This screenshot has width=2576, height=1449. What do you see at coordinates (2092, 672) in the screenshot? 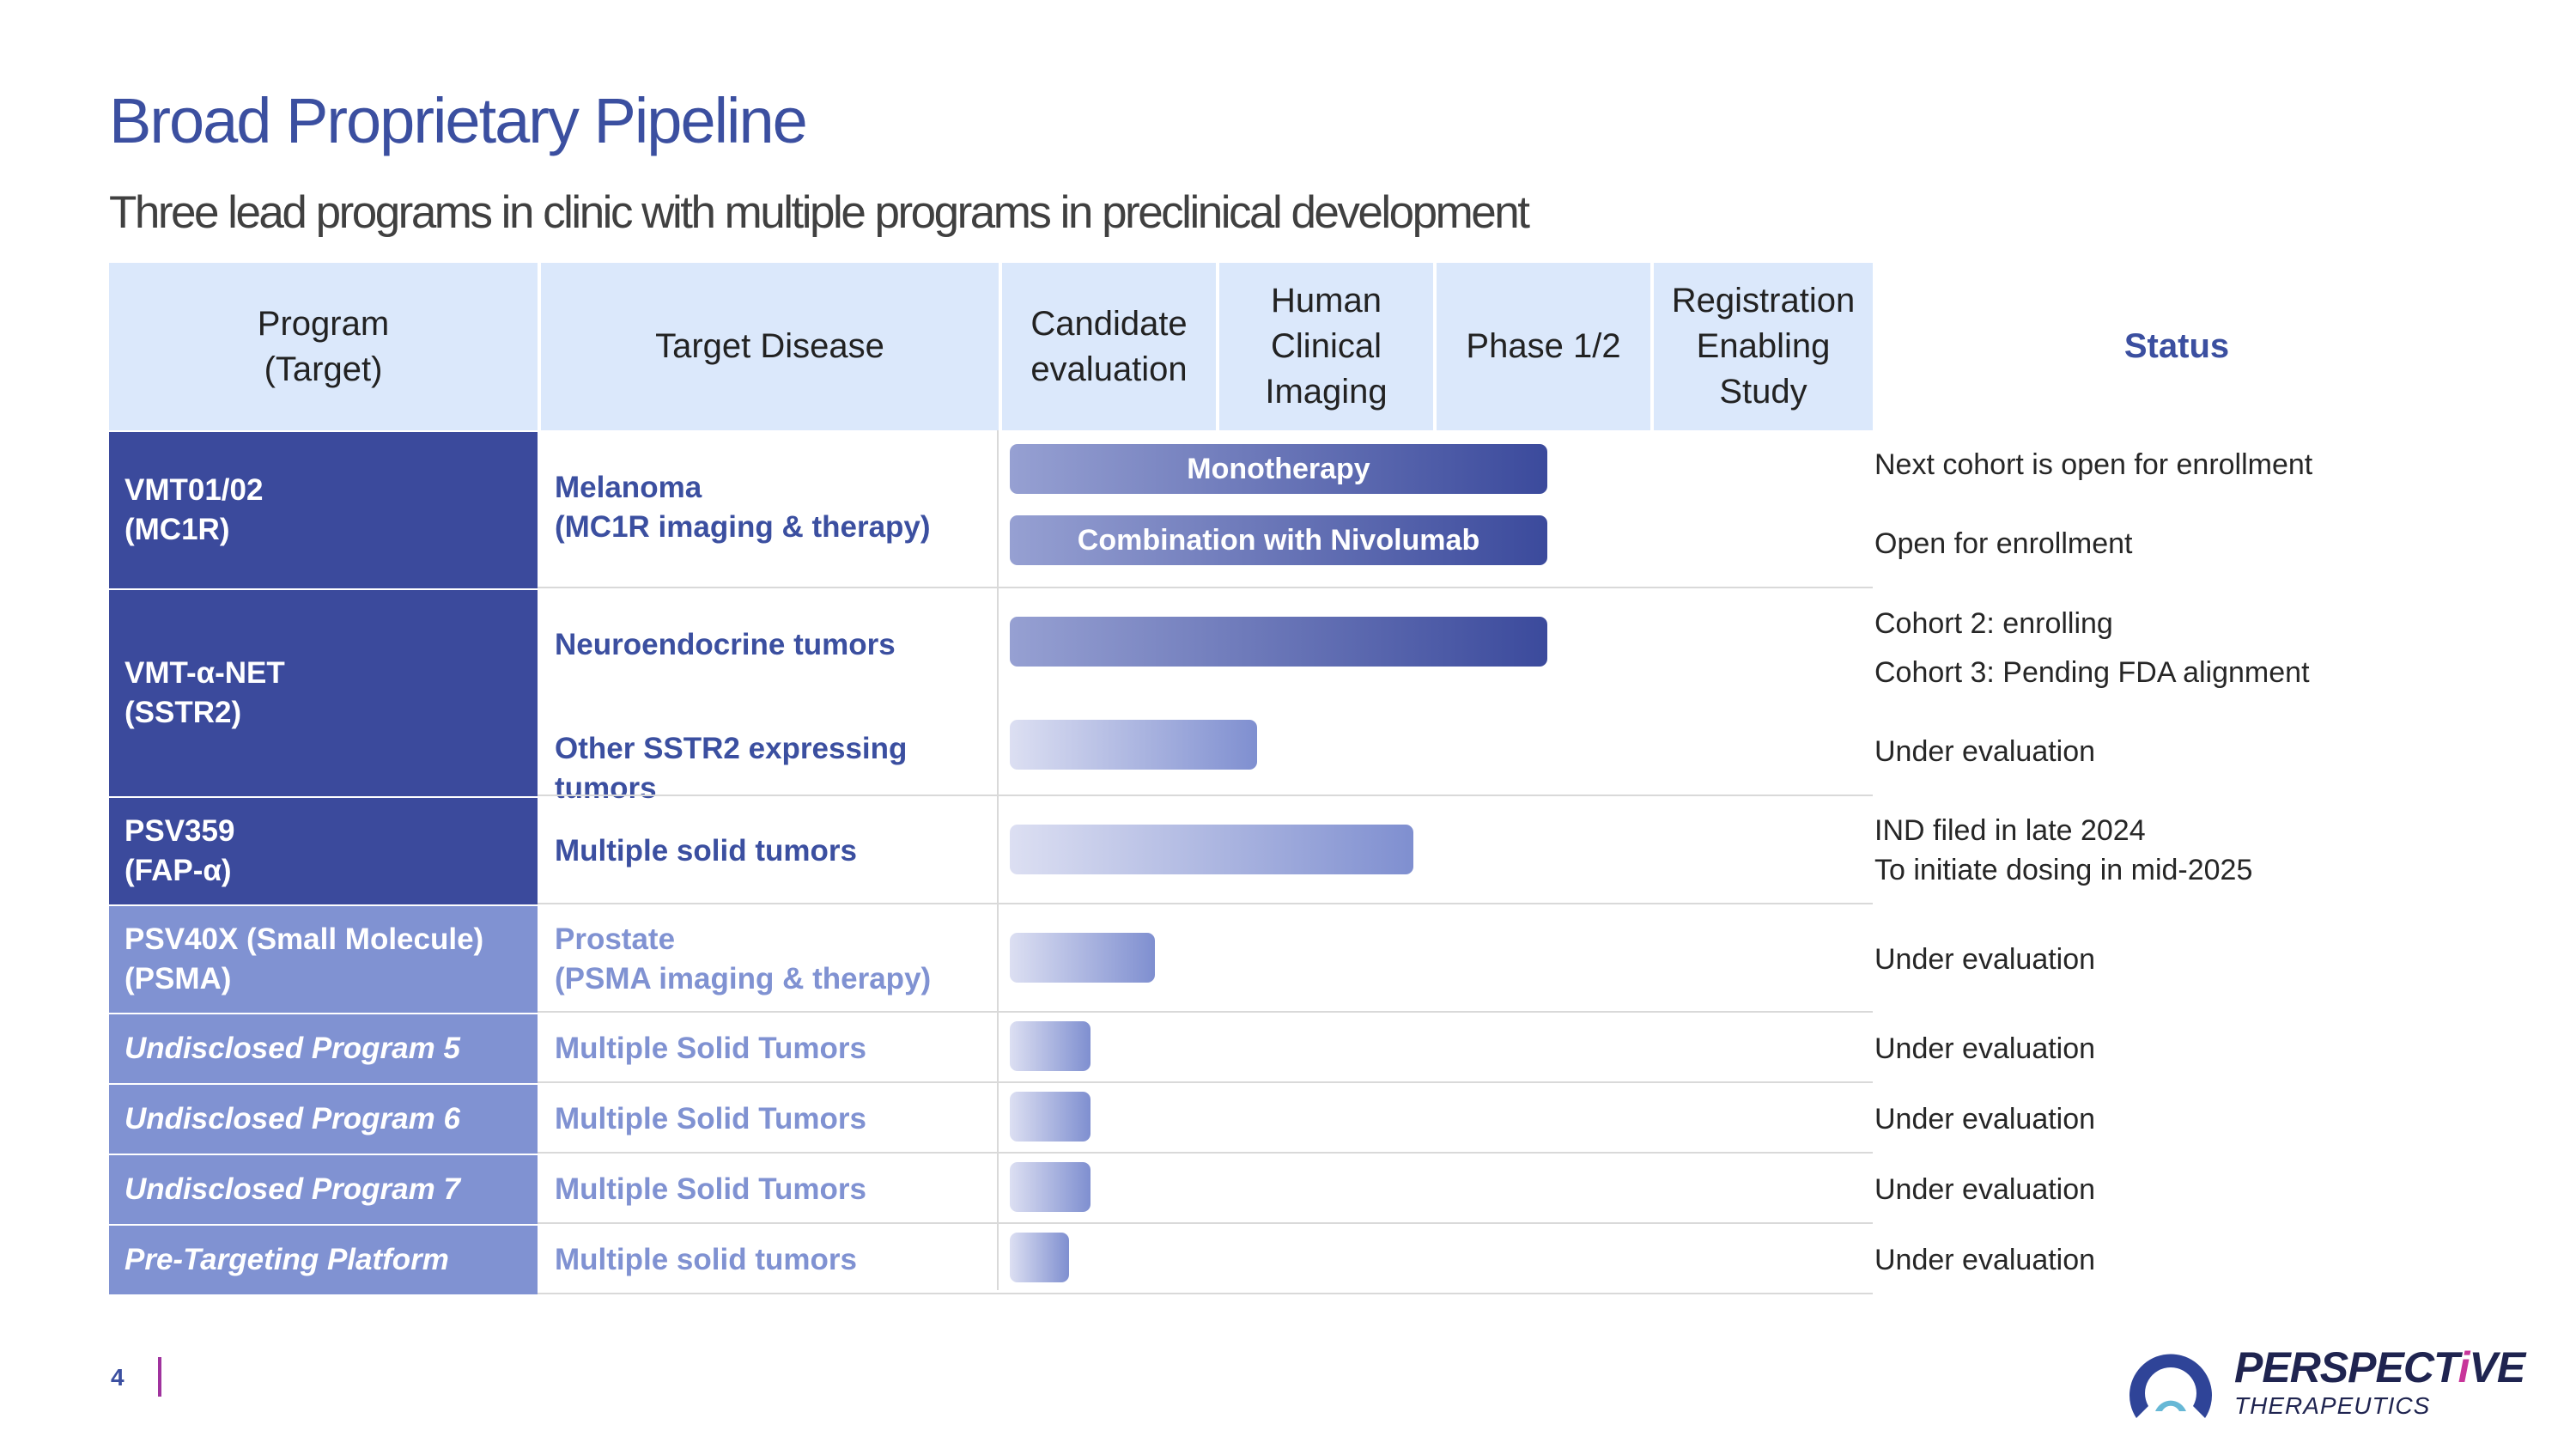
I see `status-text: Cohort 3: Pending FDA alignment` at bounding box center [2092, 672].